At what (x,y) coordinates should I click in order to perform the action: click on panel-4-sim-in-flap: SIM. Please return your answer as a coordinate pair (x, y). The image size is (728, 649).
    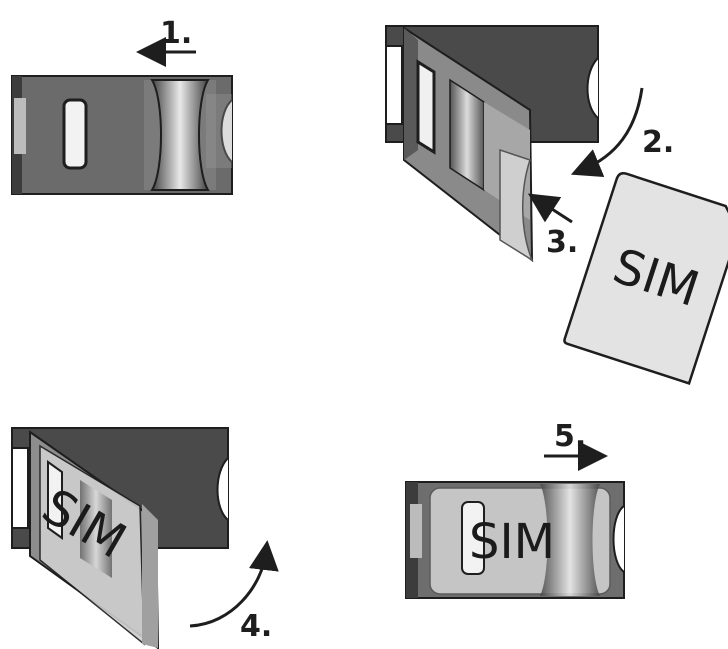
    Looking at the image, I should click on (120, 538).